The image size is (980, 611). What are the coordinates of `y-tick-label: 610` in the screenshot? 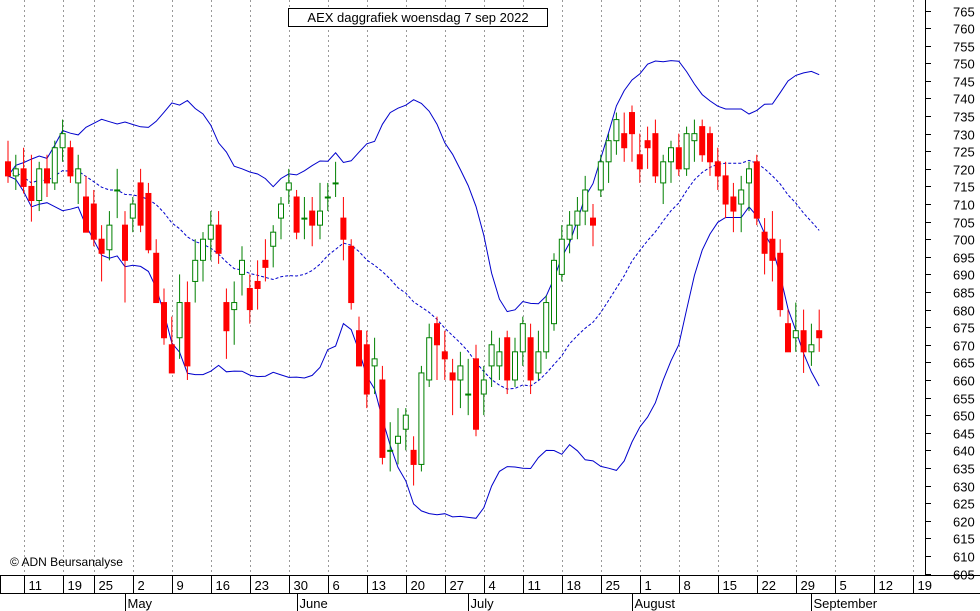 It's located at (964, 557).